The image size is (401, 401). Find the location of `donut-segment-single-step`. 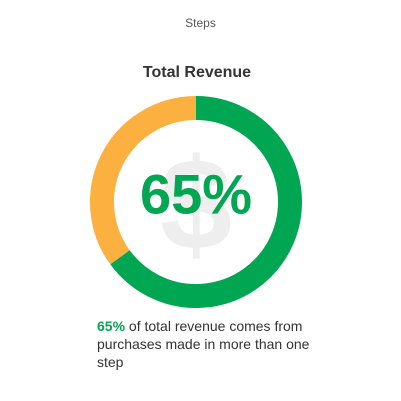

donut-segment-single-step is located at coordinates (143, 180).